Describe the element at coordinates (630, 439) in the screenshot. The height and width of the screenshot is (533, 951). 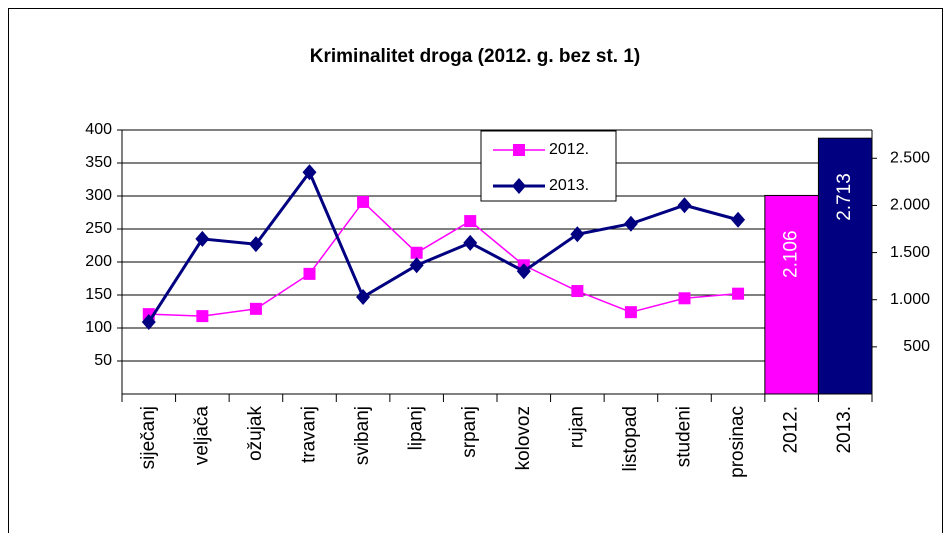
I see `x-tick-label: listopad` at that location.